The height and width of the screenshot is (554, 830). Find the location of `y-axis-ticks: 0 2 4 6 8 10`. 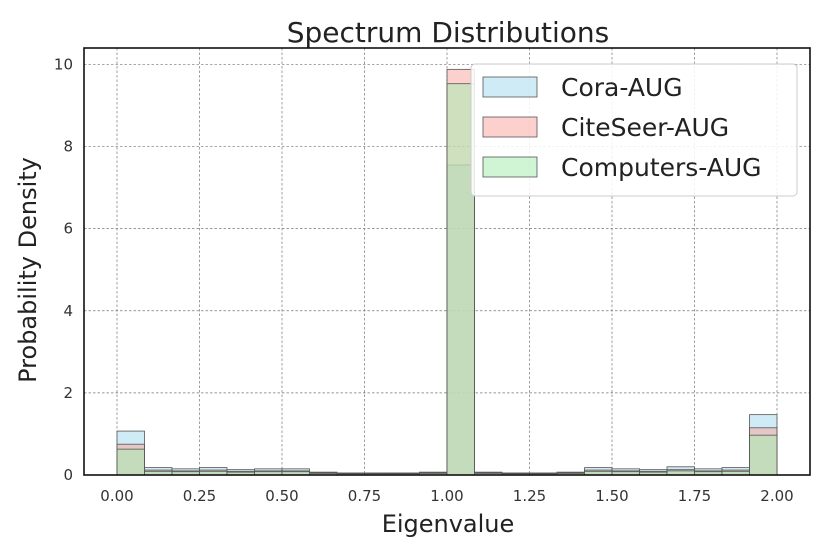

y-axis-ticks: 0 2 4 6 8 10 is located at coordinates (63, 269).